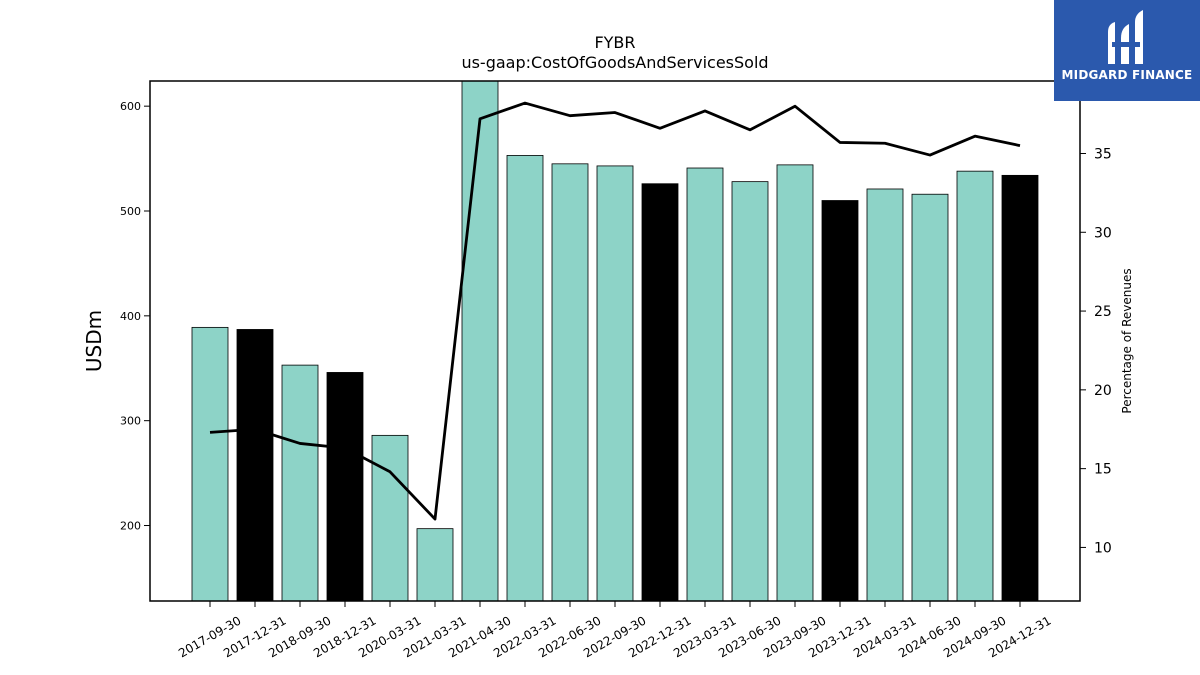 This screenshot has height=675, width=1200. I want to click on y2-tick-label: 30, so click(1103, 233).